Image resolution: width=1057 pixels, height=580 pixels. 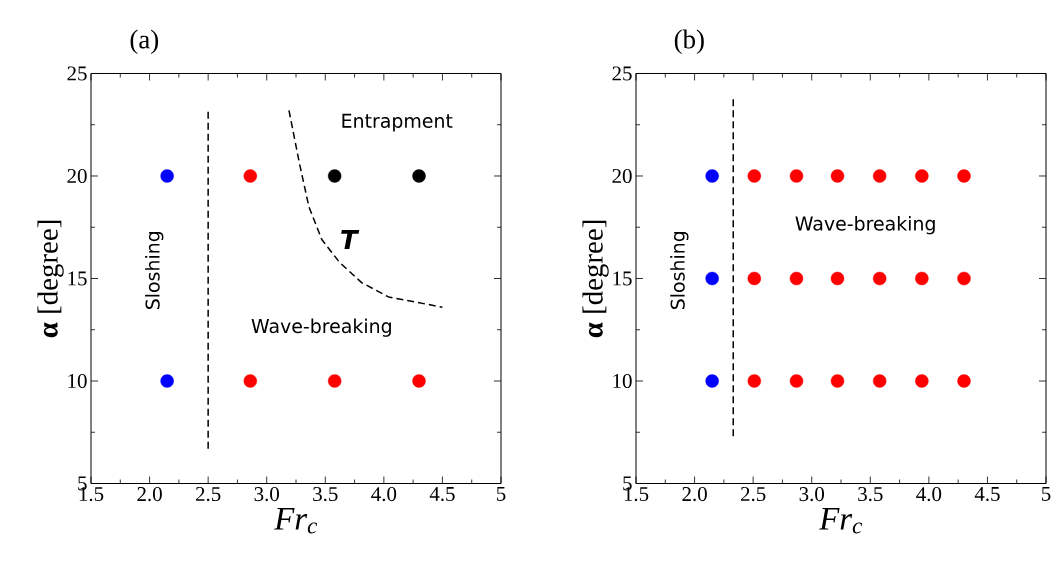 What do you see at coordinates (350, 239) in the screenshot?
I see `annotation: T` at bounding box center [350, 239].